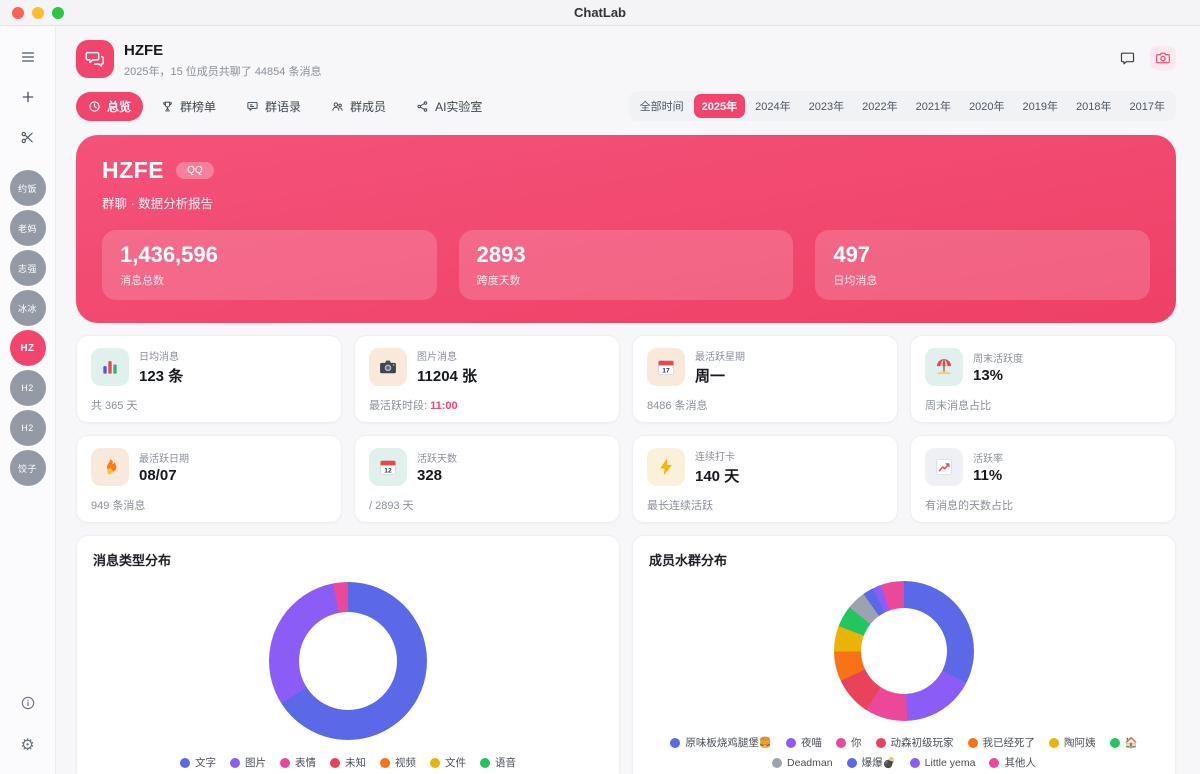 Image resolution: width=1200 pixels, height=774 pixels. Describe the element at coordinates (27, 188) in the screenshot. I see `sidebar-avatar: 约饭` at that location.